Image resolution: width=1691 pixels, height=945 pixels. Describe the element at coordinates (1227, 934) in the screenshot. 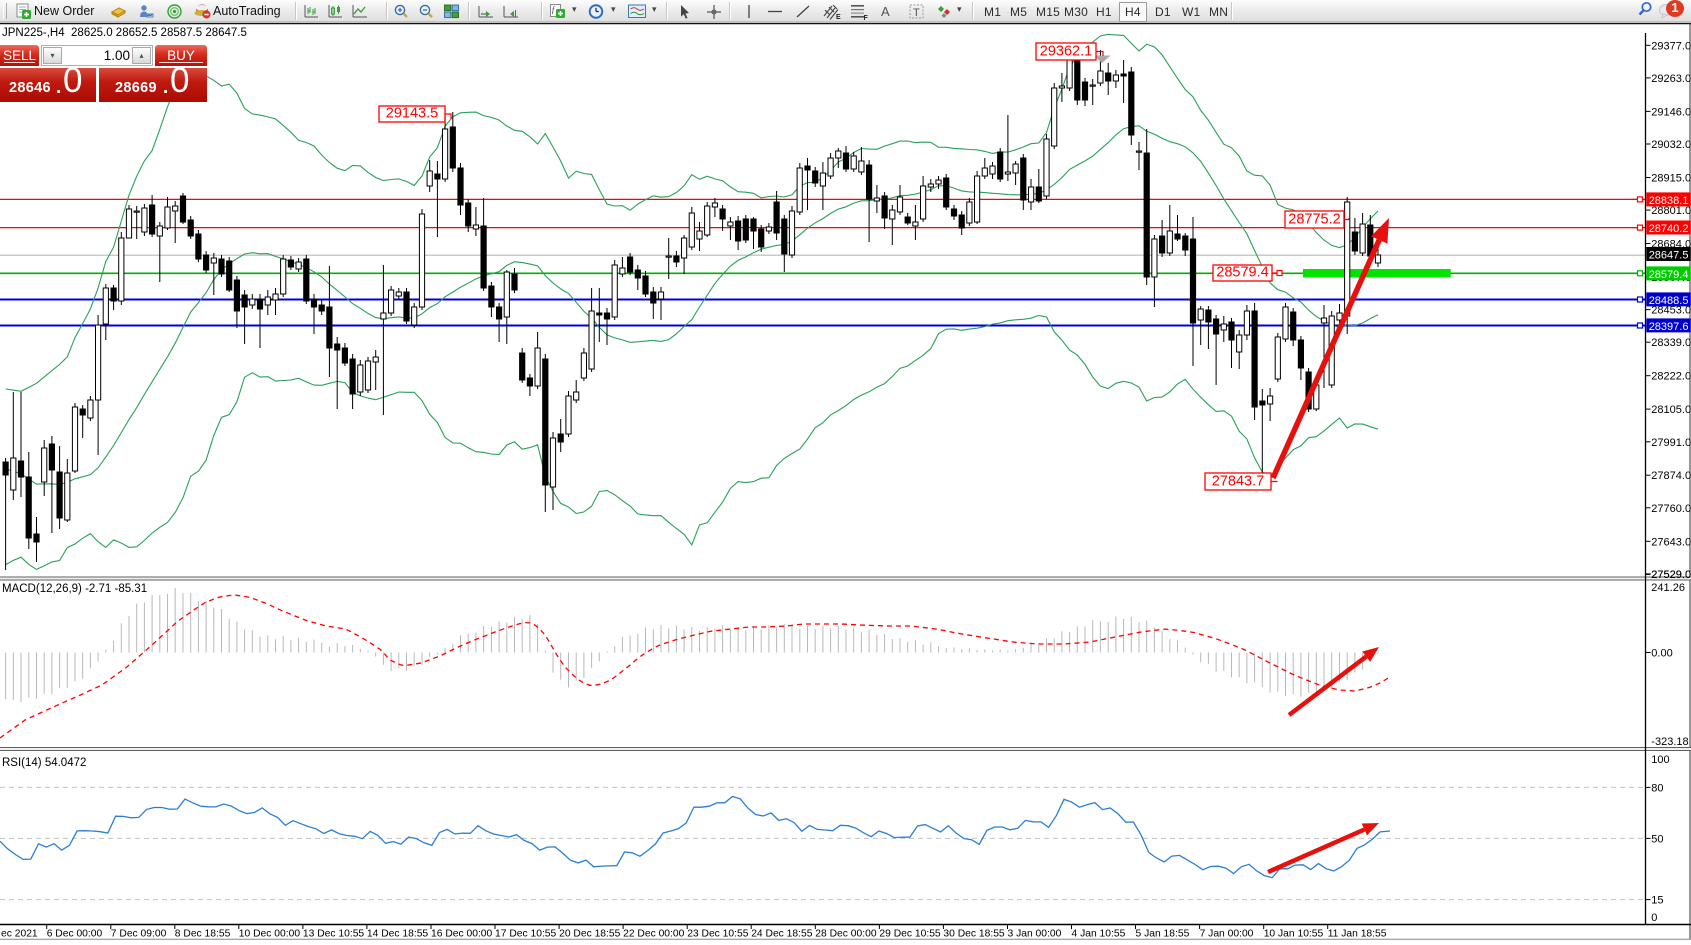

I see `svg-text: 7 Jan 00:00` at that location.